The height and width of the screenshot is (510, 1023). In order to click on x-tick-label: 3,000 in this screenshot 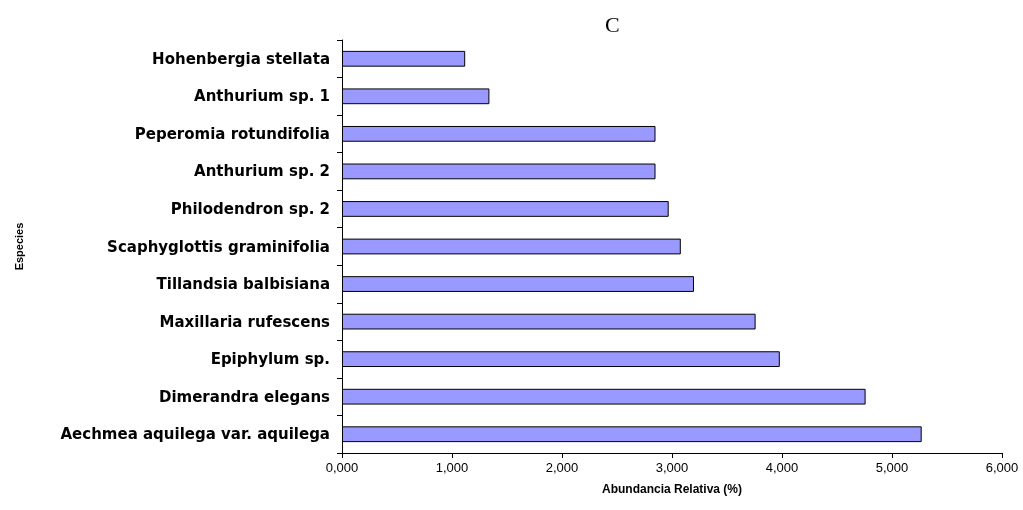, I will do `click(672, 467)`.